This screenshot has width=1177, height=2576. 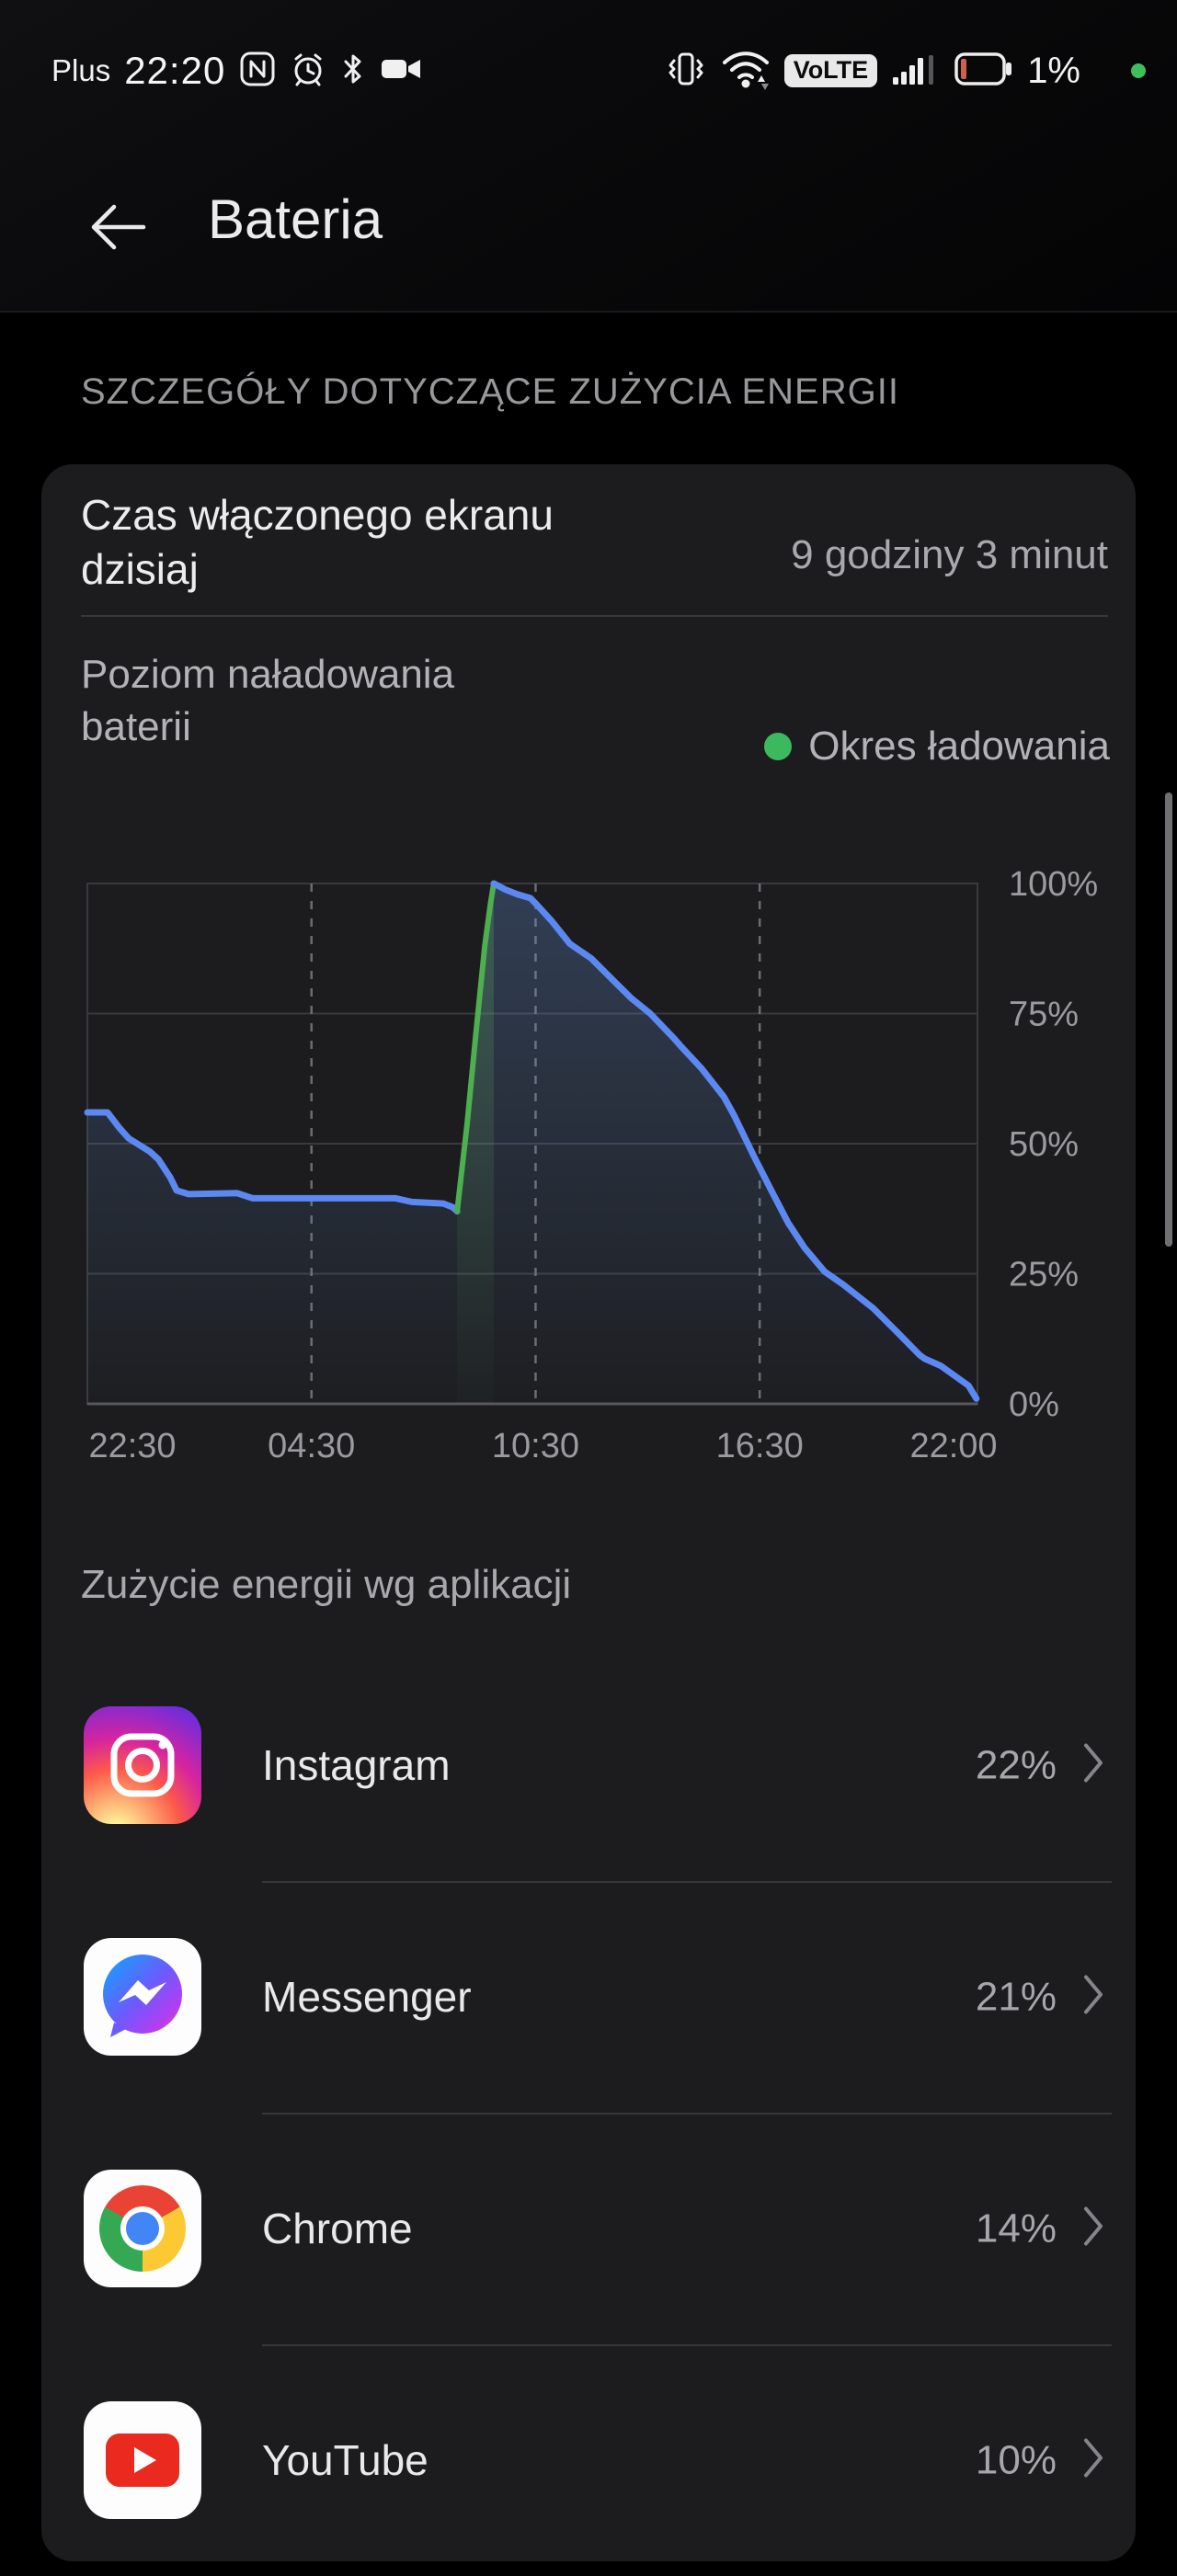 I want to click on chrome-icon, so click(x=142, y=2228).